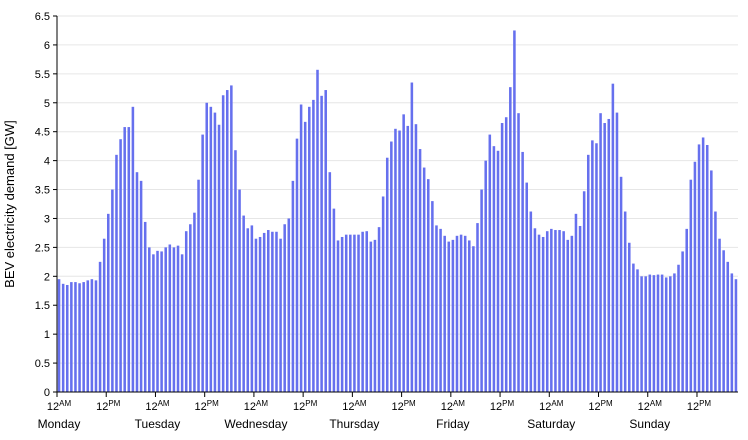  Describe the element at coordinates (354, 424) in the screenshot. I see `day-label: Thursday` at that location.